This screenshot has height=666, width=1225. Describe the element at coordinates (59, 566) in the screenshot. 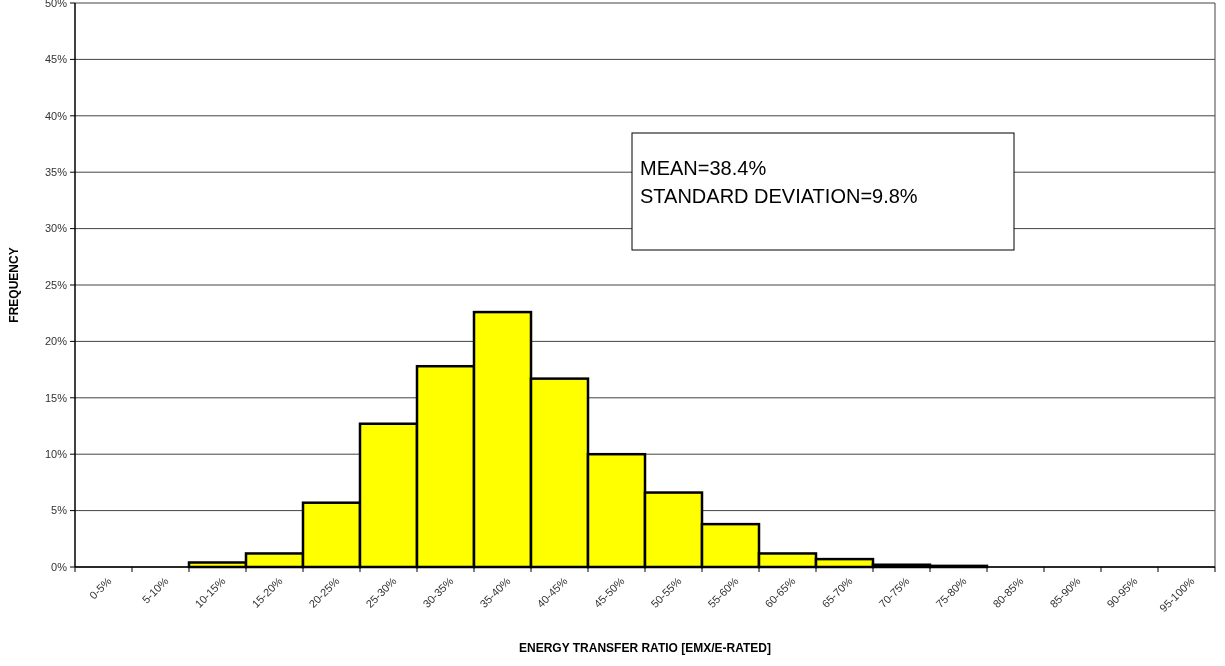

I see `y-tick-label: 0%` at that location.